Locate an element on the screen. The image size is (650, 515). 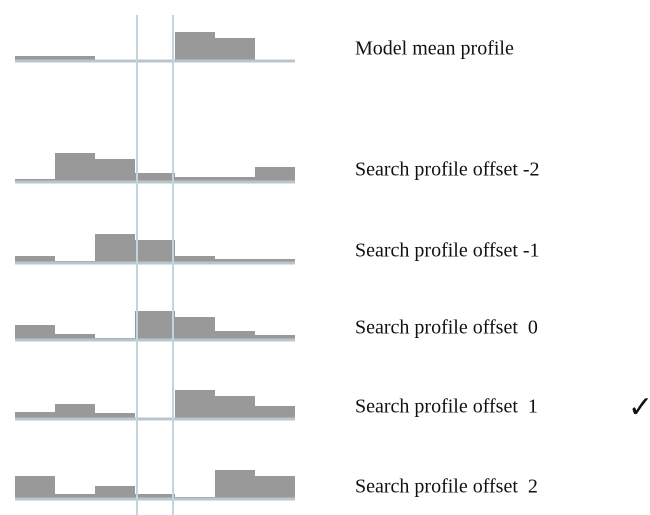
row-label: Search profile offset 0 is located at coordinates (446, 328).